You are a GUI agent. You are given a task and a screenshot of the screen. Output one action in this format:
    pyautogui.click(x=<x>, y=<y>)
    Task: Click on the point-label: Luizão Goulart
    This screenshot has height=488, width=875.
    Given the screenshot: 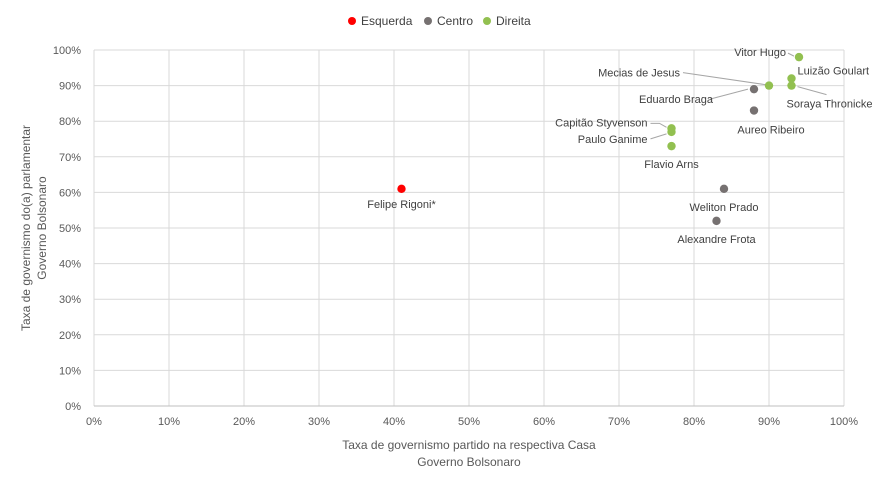 What is the action you would take?
    pyautogui.click(x=834, y=71)
    